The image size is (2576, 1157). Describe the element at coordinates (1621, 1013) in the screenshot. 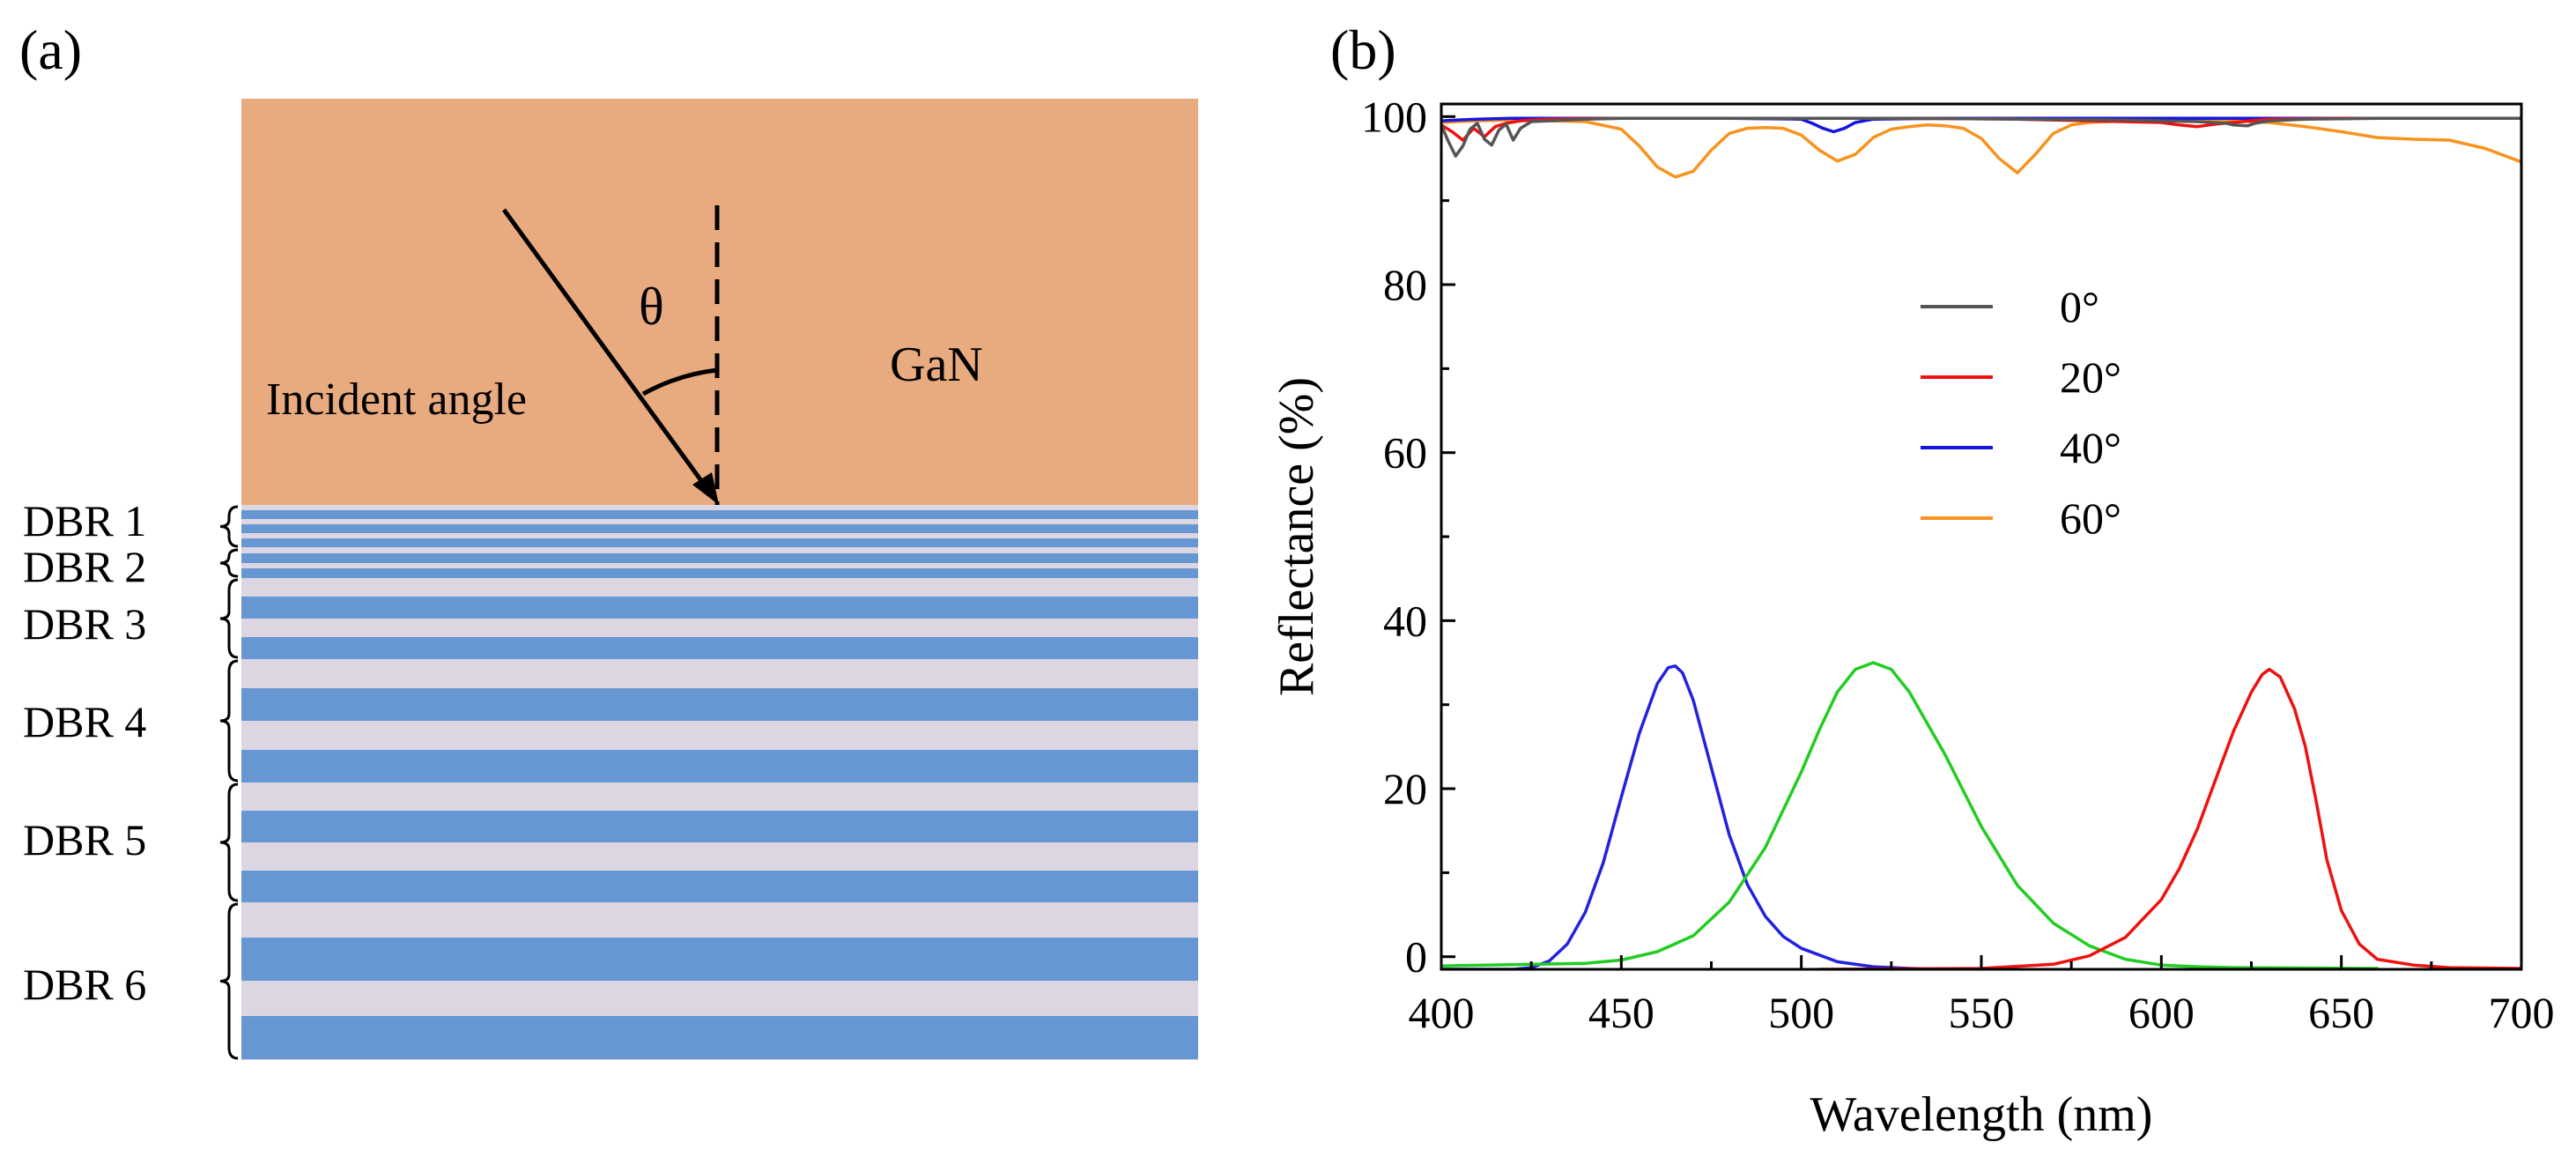

I see `x-tick-label: 450` at that location.